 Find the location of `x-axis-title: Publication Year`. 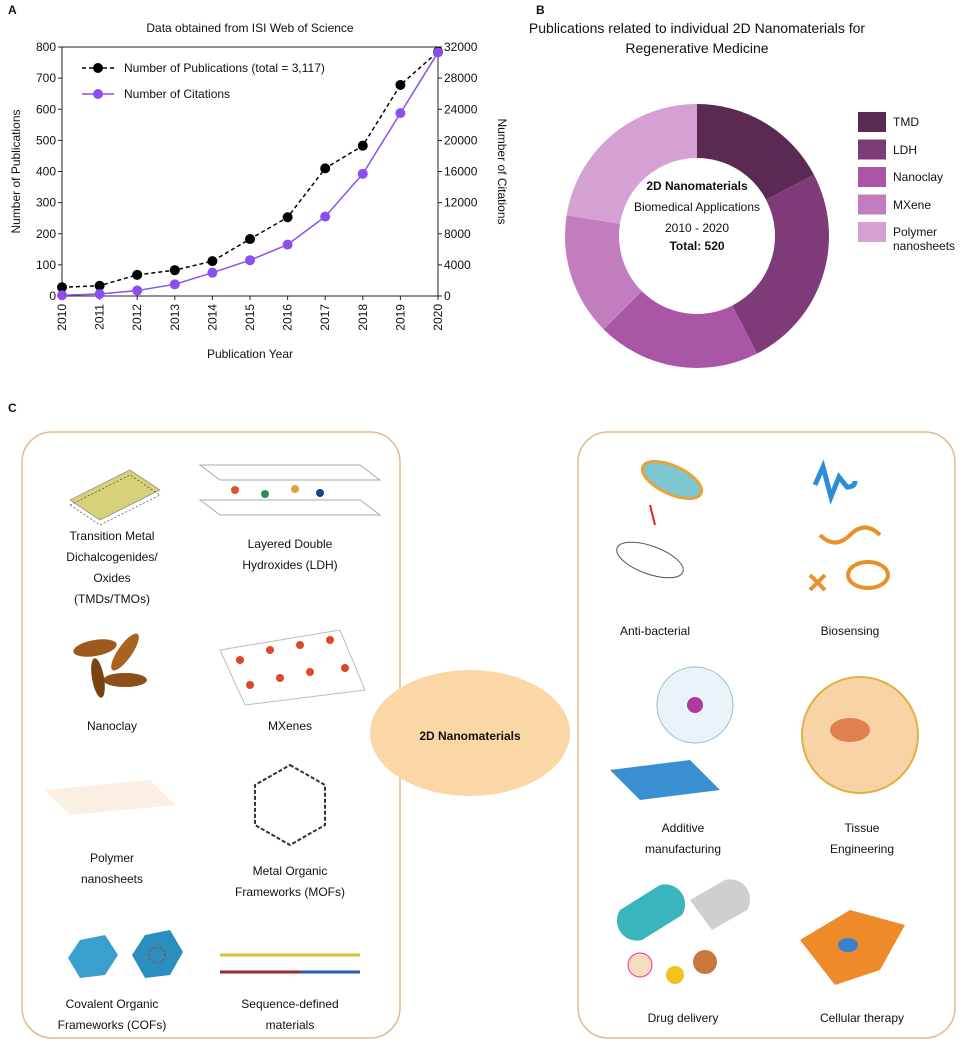

x-axis-title: Publication Year is located at coordinates (250, 354).